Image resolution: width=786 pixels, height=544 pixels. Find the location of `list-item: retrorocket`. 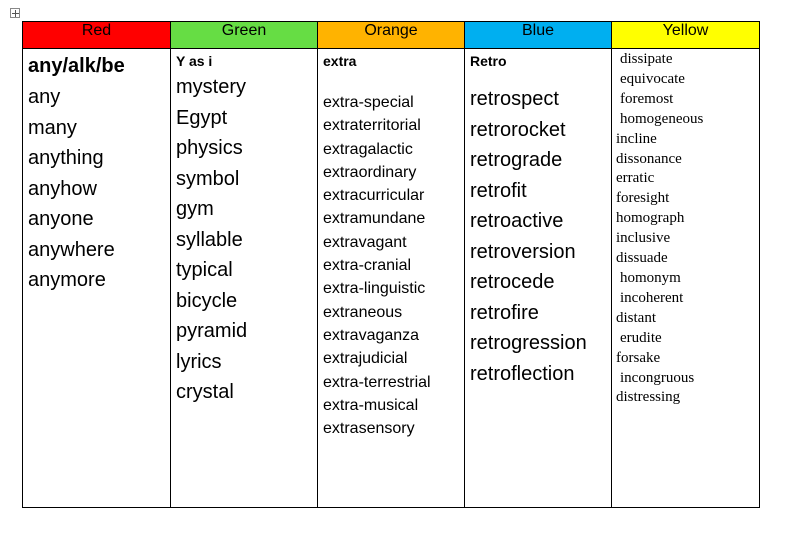

list-item: retrorocket is located at coordinates (518, 129).